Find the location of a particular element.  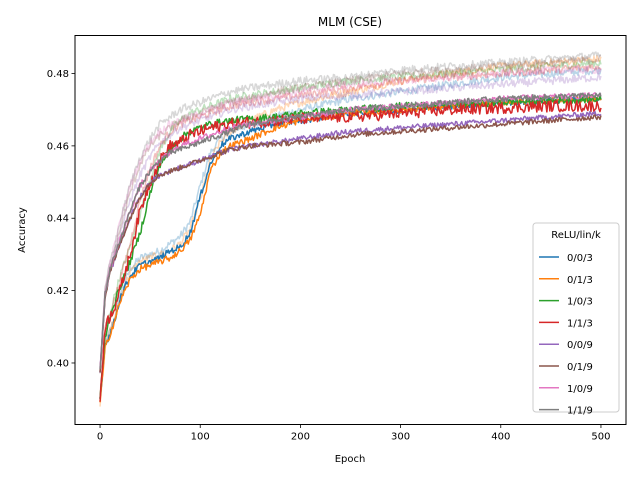

legend-label: 0/1/3 is located at coordinates (580, 280).